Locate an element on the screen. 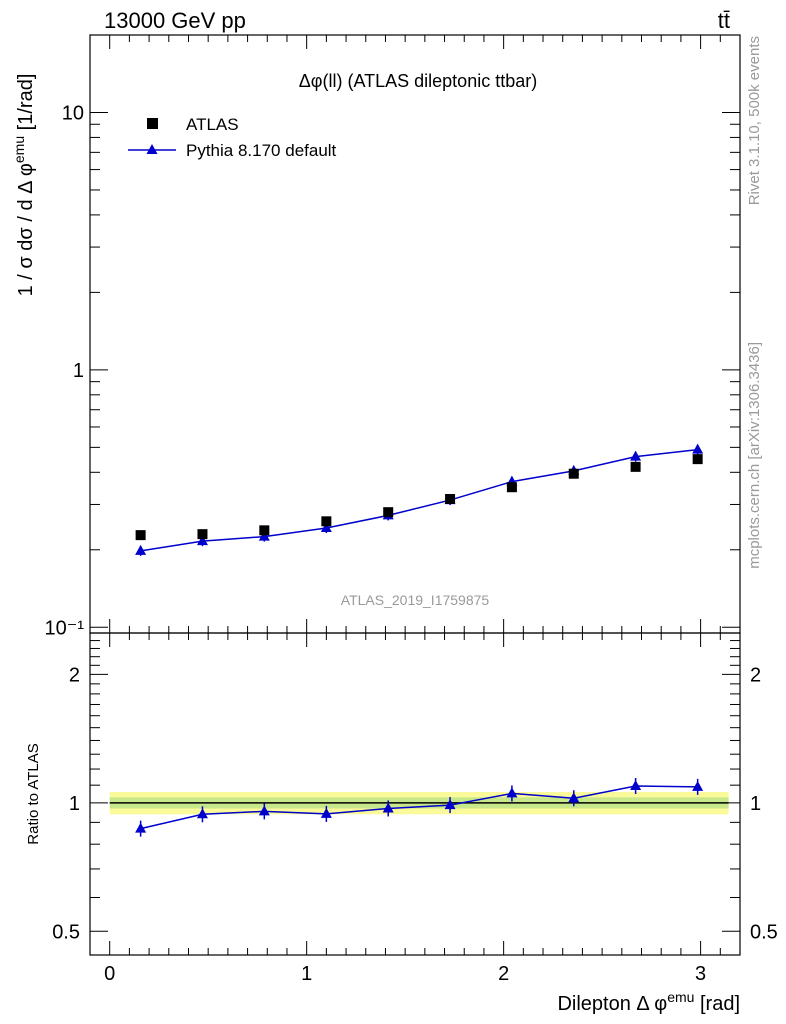  rivet-info: Rivet 3.1.10, 500k events is located at coordinates (754, 120).